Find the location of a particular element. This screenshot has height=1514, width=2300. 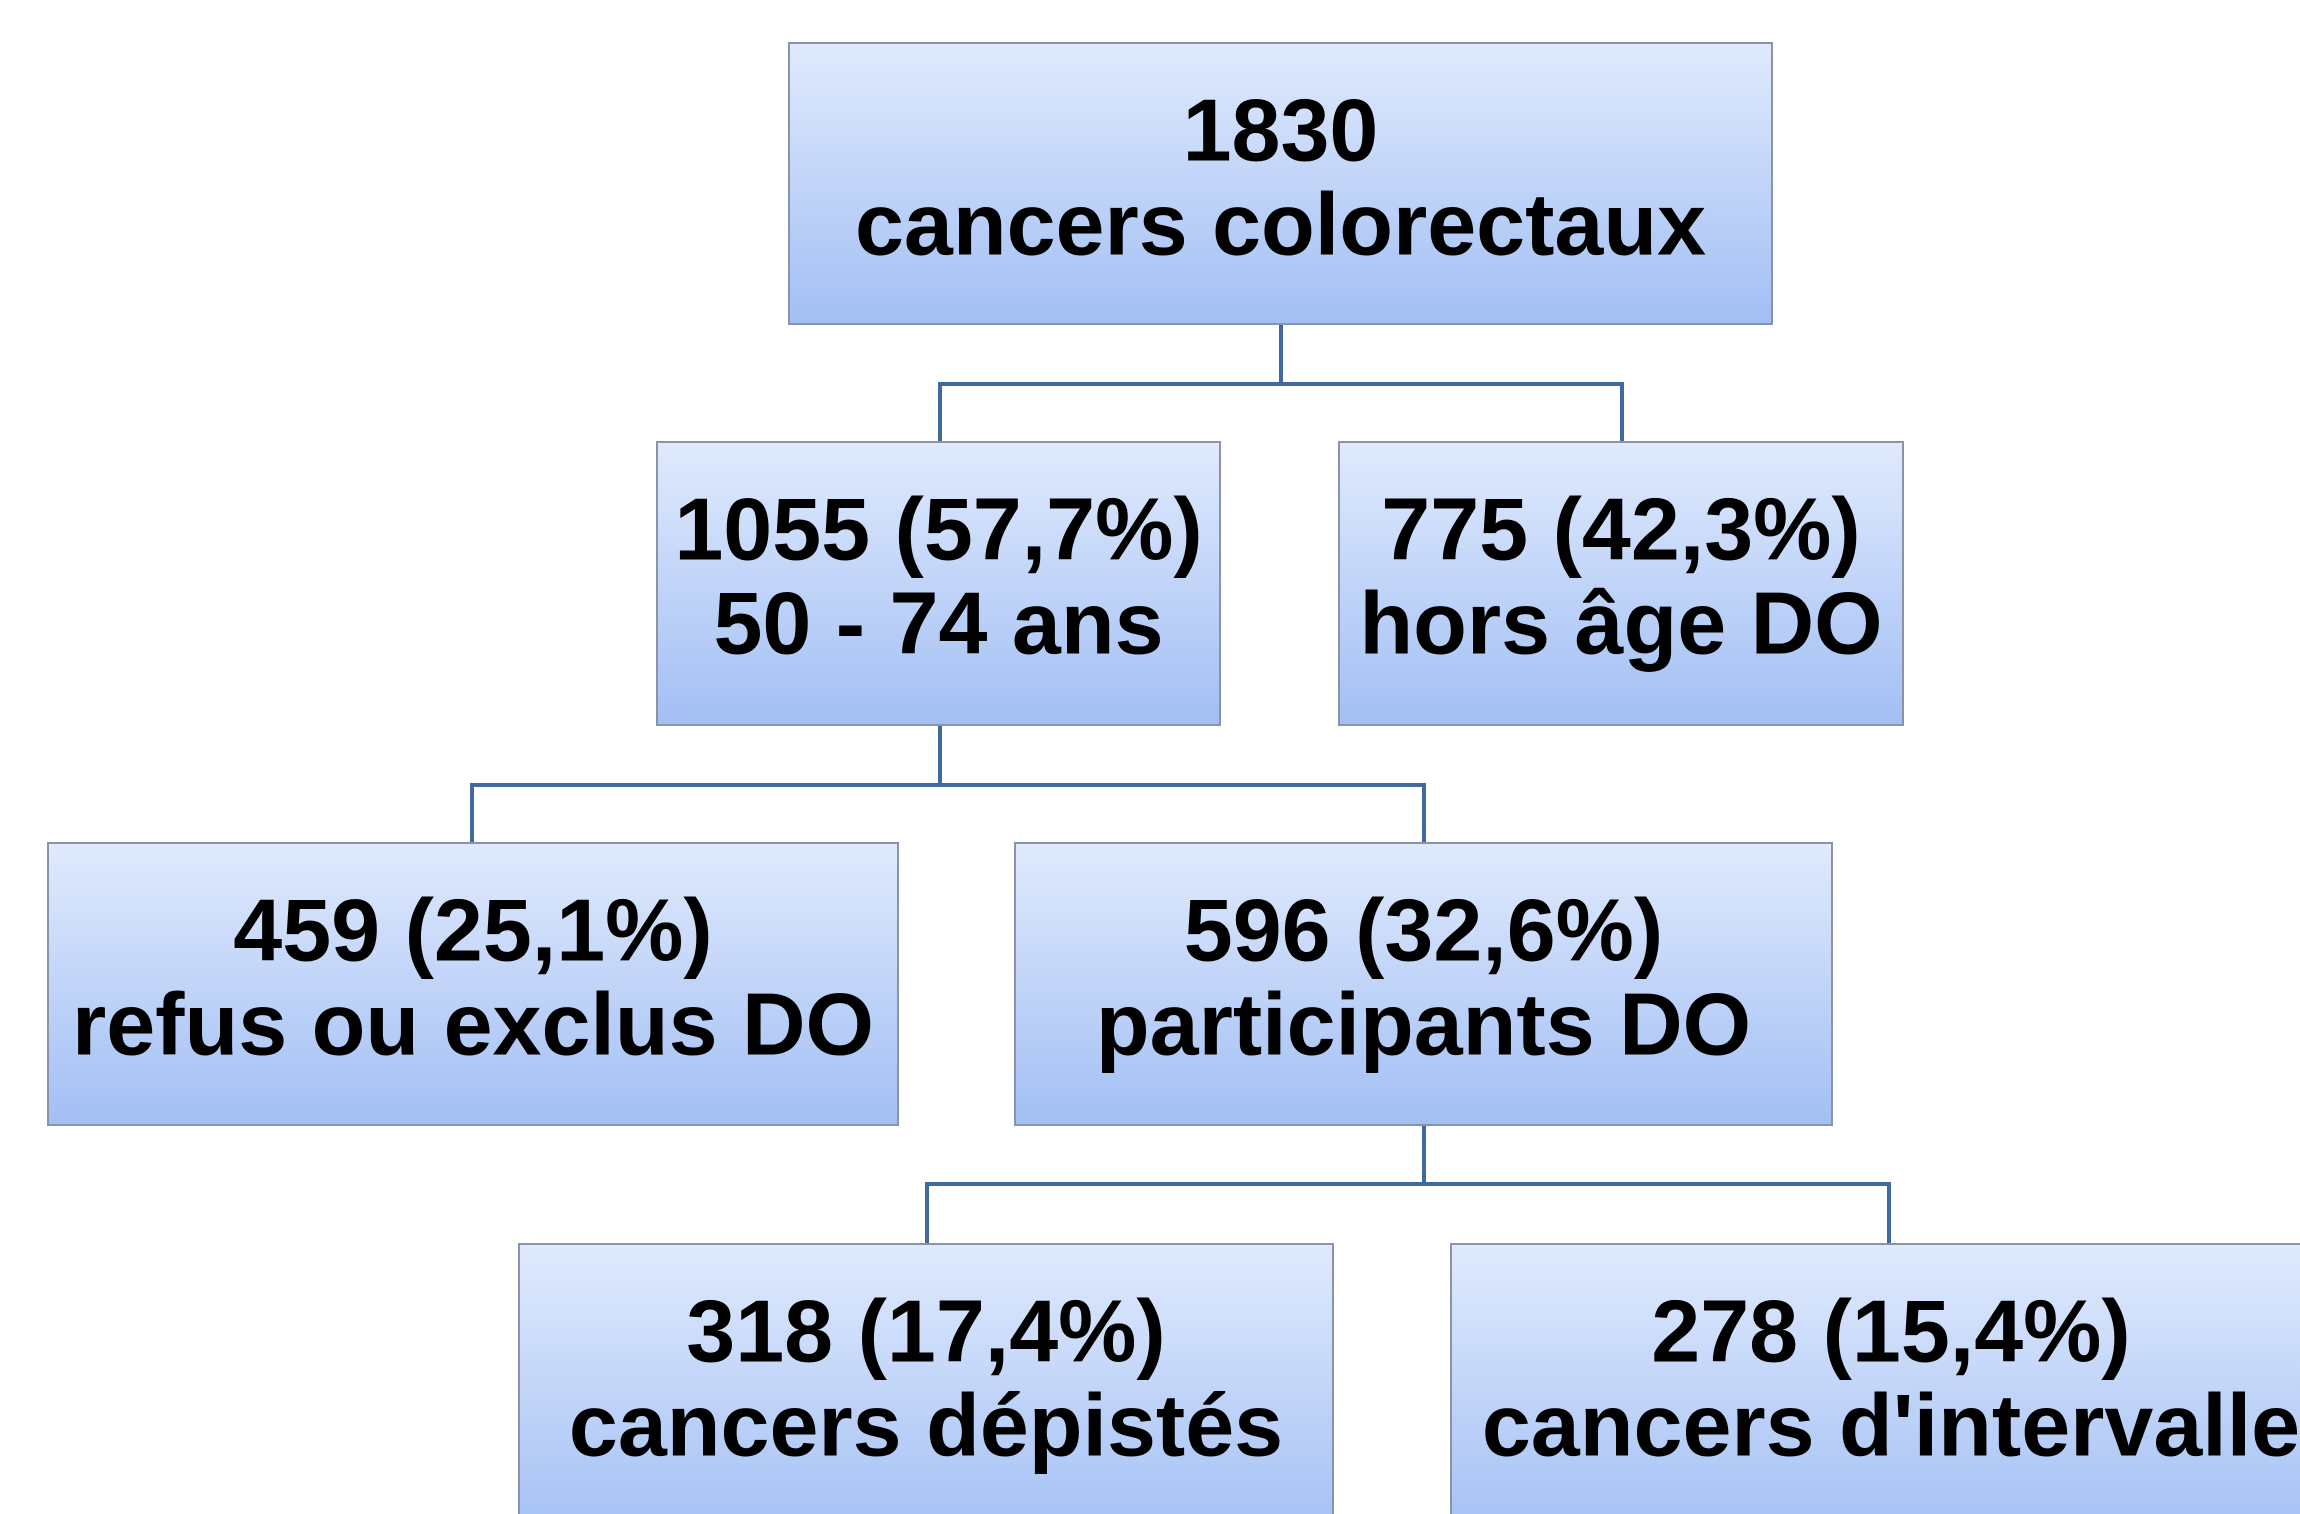

node-label: cancers colorectaux is located at coordinates (1280, 223).